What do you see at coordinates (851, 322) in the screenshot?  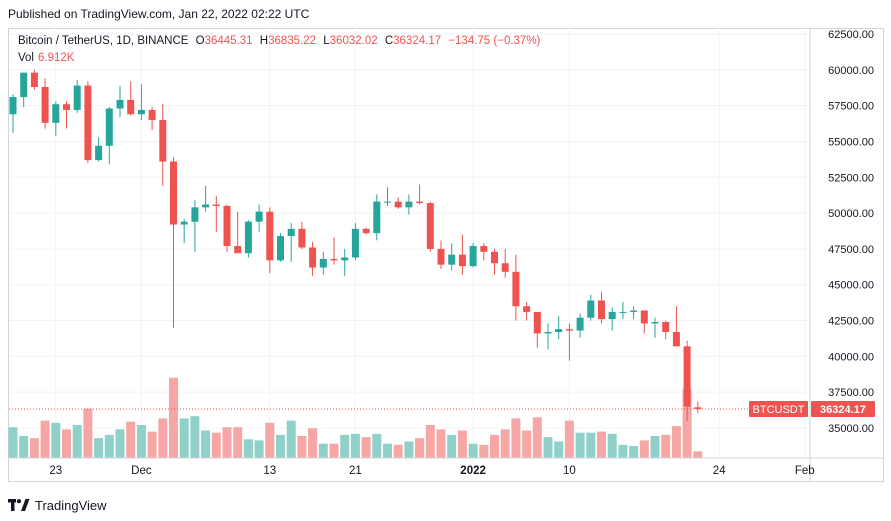 I see `price-tick-label: 42500.00` at bounding box center [851, 322].